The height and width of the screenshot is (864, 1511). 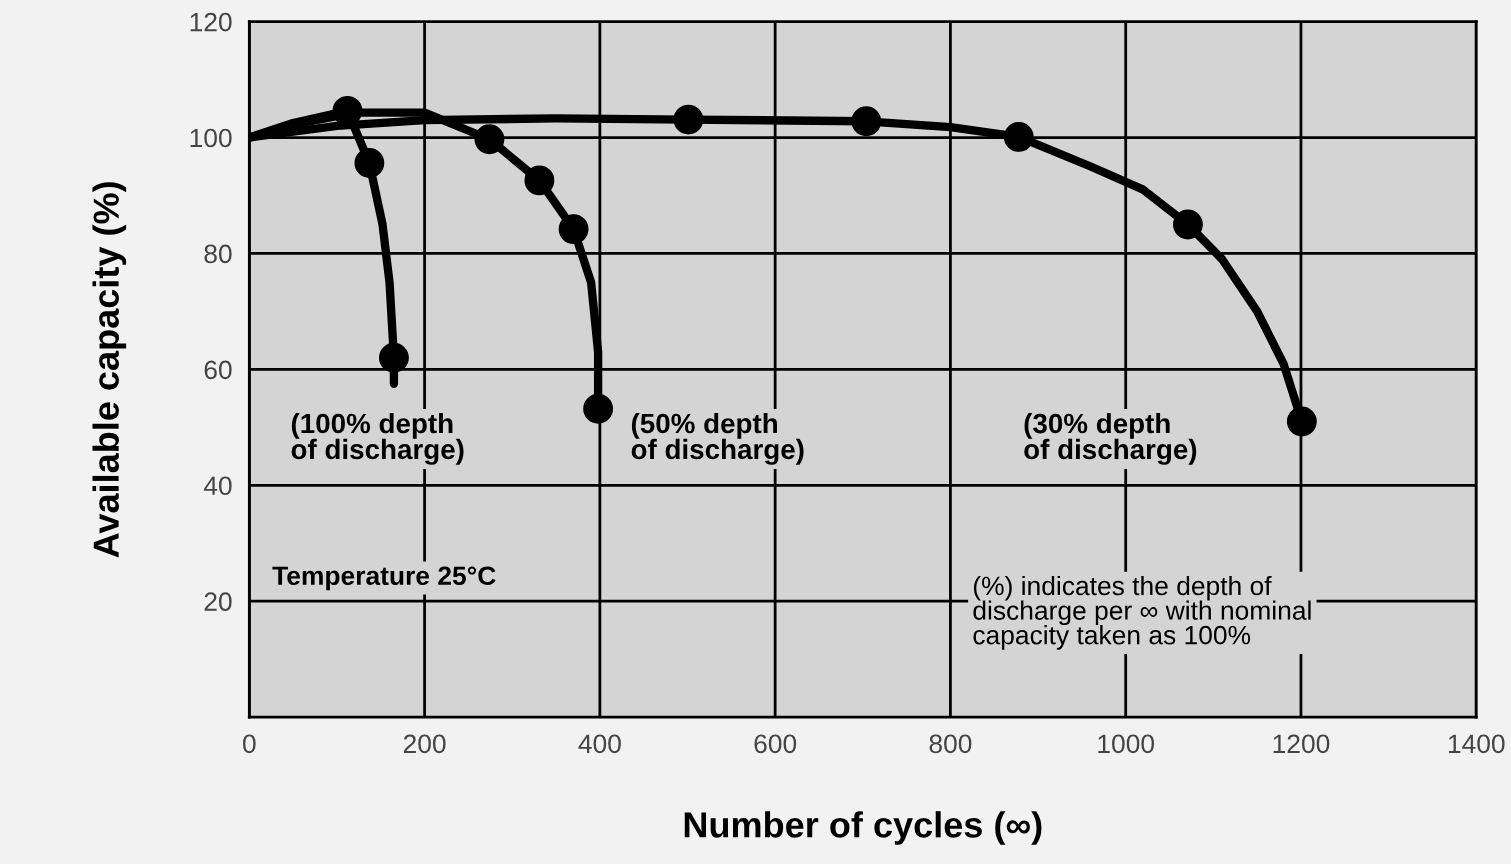 What do you see at coordinates (217, 486) in the screenshot?
I see `y-tick-label: 40` at bounding box center [217, 486].